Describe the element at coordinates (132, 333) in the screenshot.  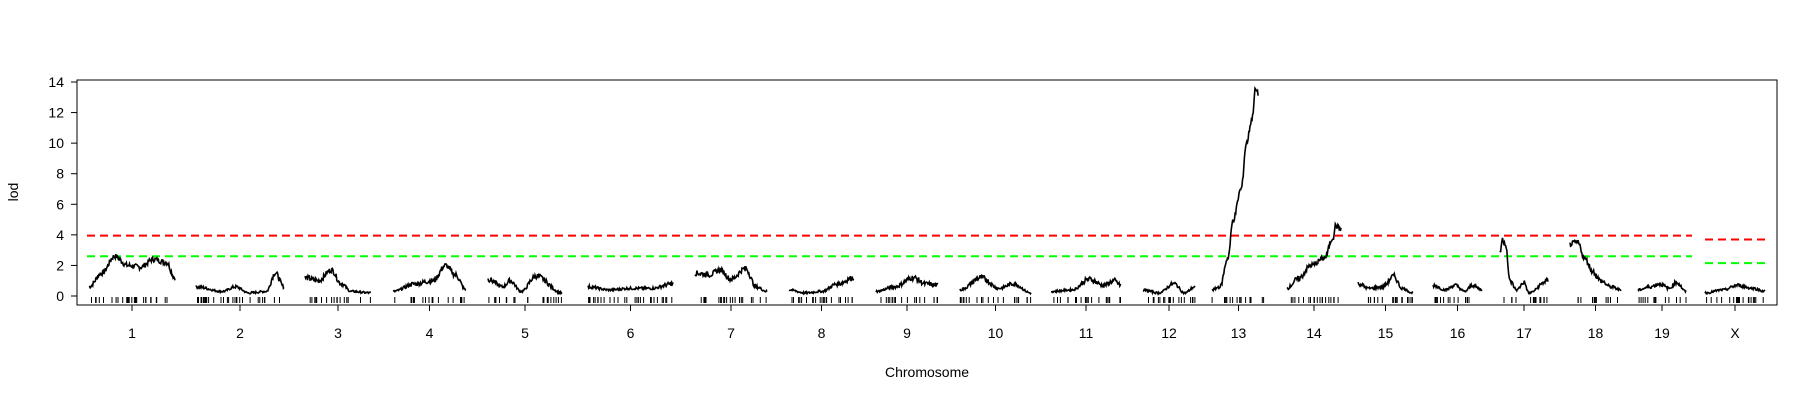
I see `x-tick-label-chr-1: 1` at that location.